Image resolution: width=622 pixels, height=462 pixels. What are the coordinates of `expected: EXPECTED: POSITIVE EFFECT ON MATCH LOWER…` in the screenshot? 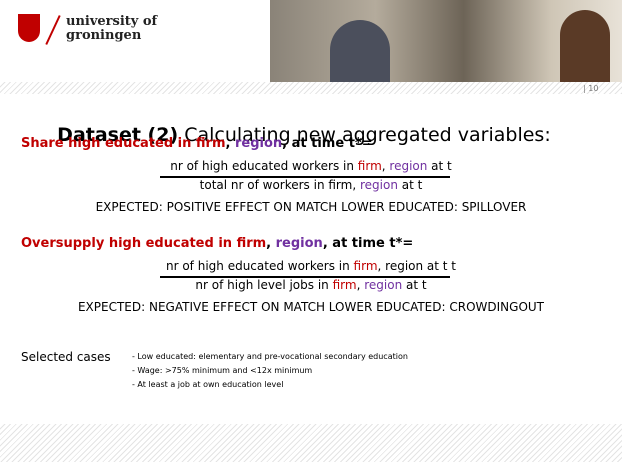 It's located at (311, 207).